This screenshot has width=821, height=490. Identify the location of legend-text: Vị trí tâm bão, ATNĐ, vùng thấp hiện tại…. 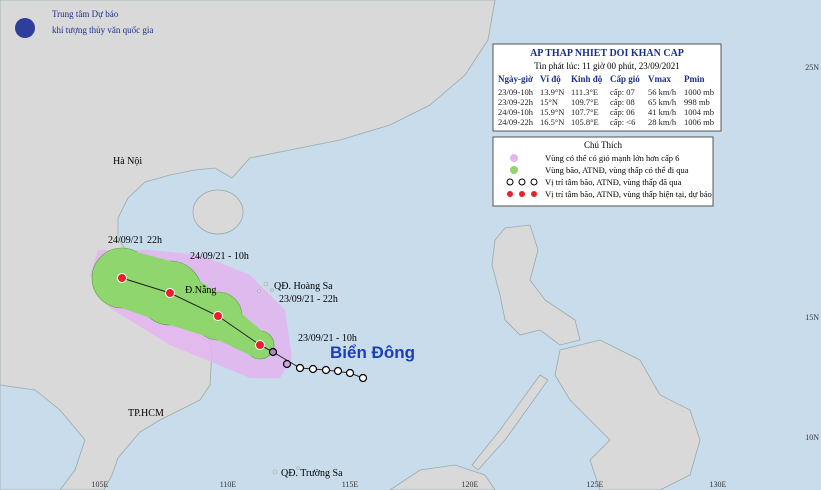
(628, 194).